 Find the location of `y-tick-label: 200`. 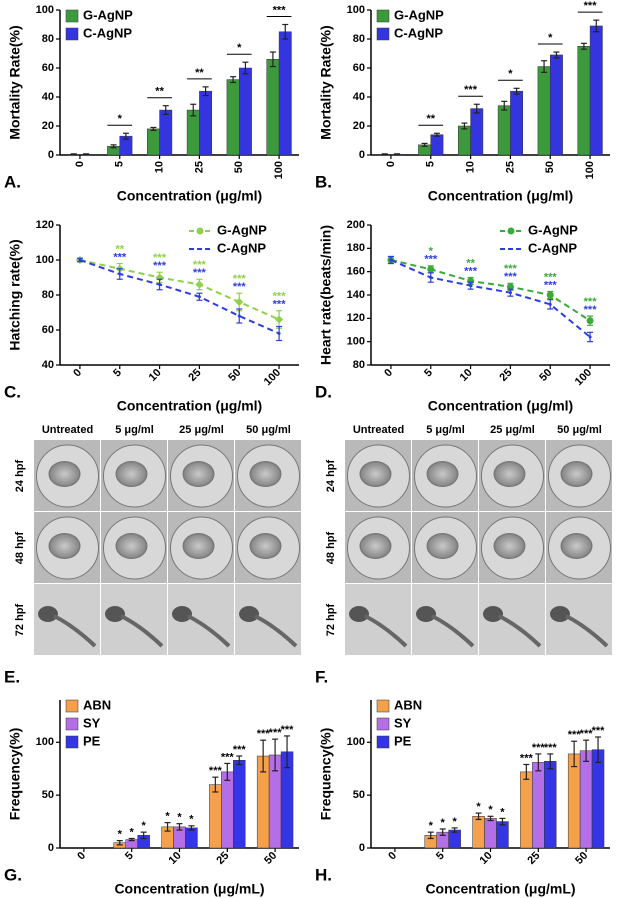

y-tick-label: 200 is located at coordinates (356, 225).